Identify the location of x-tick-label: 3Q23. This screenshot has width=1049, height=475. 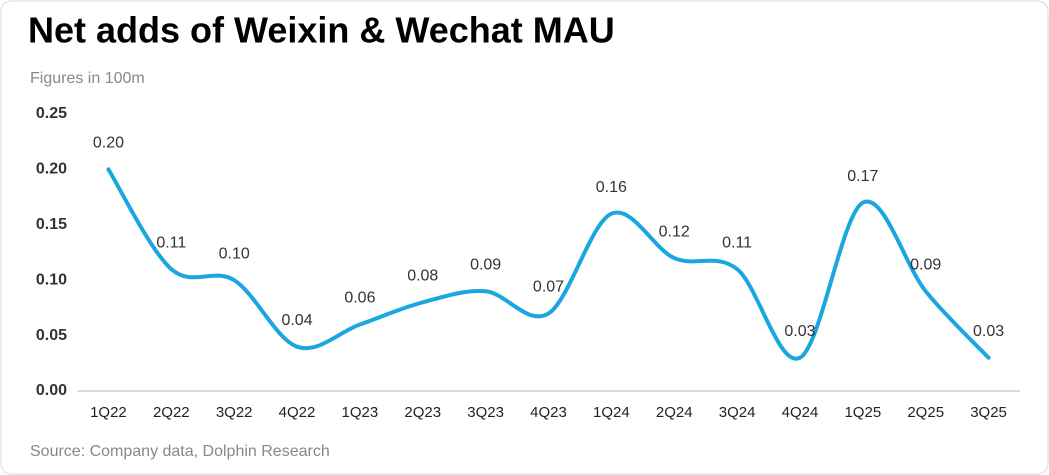
(485, 412).